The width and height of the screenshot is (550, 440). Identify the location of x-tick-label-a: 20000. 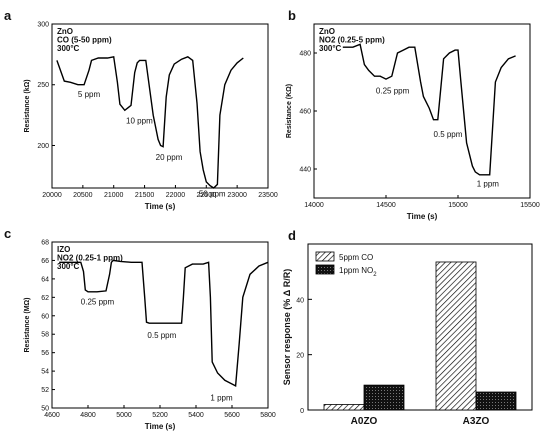
(52, 195).